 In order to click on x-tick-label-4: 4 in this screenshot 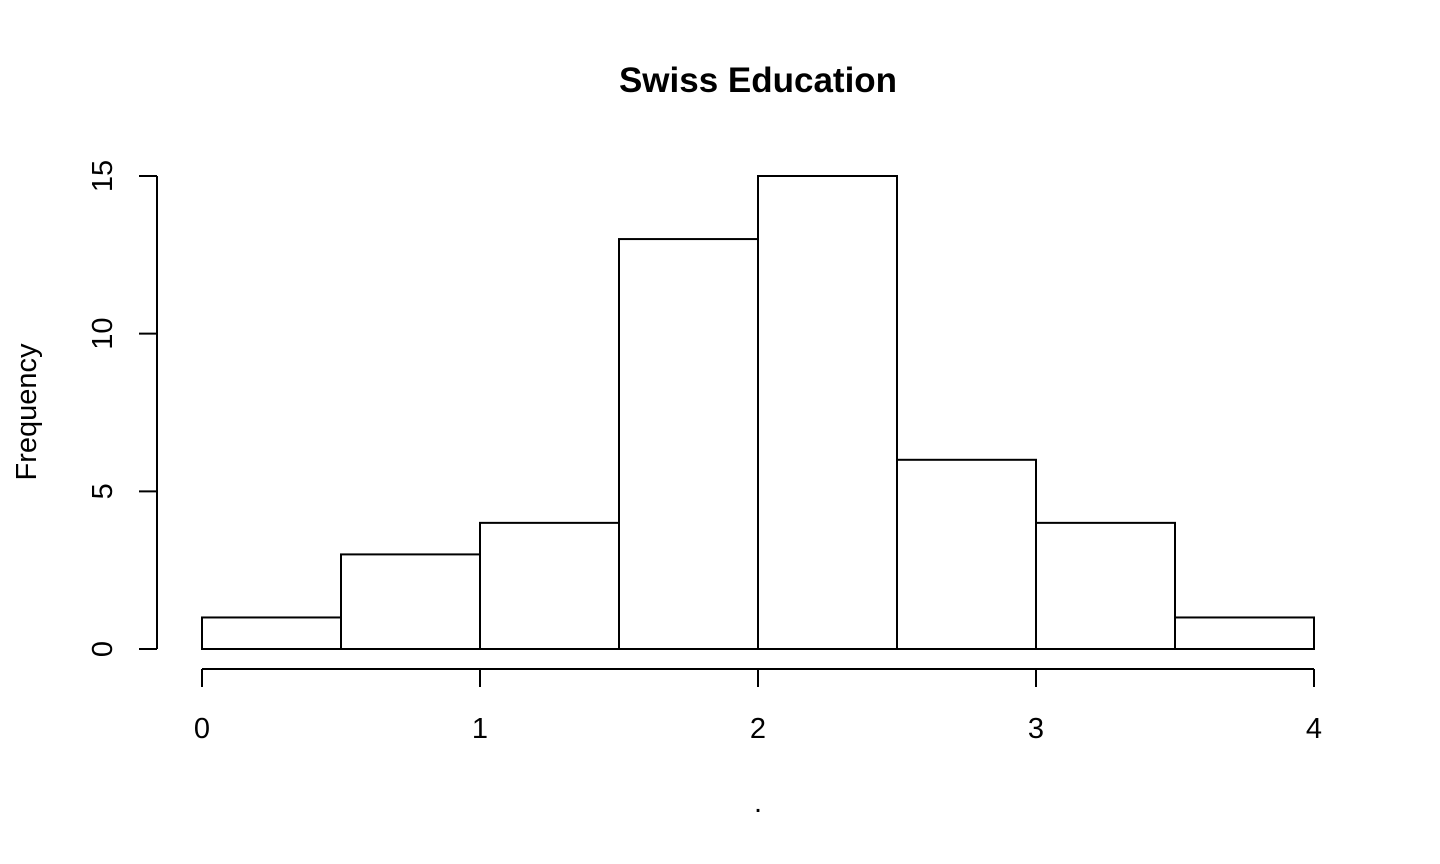, I will do `click(1314, 729)`.